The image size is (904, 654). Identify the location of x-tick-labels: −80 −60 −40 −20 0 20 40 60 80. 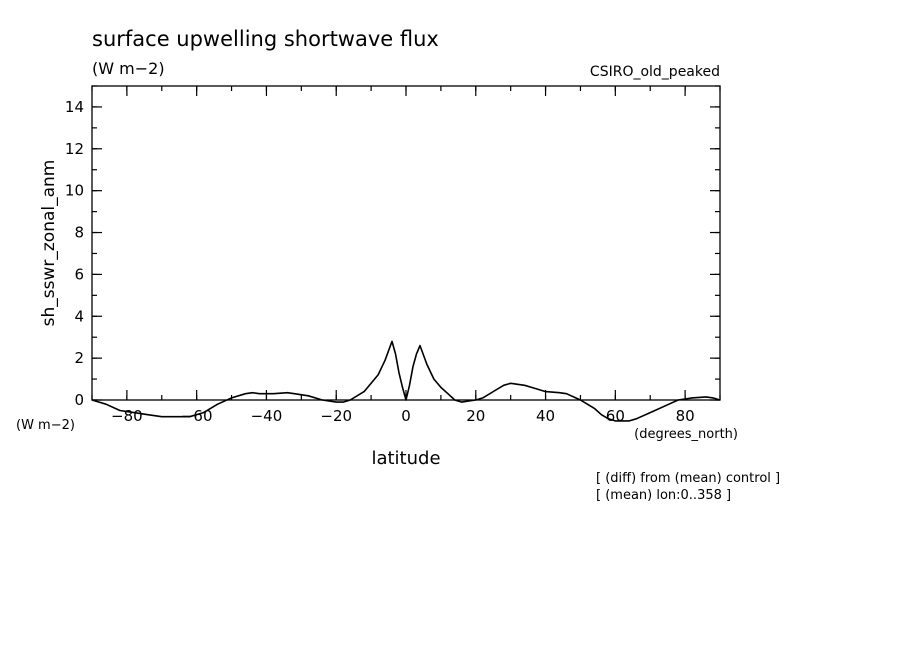
(403, 416).